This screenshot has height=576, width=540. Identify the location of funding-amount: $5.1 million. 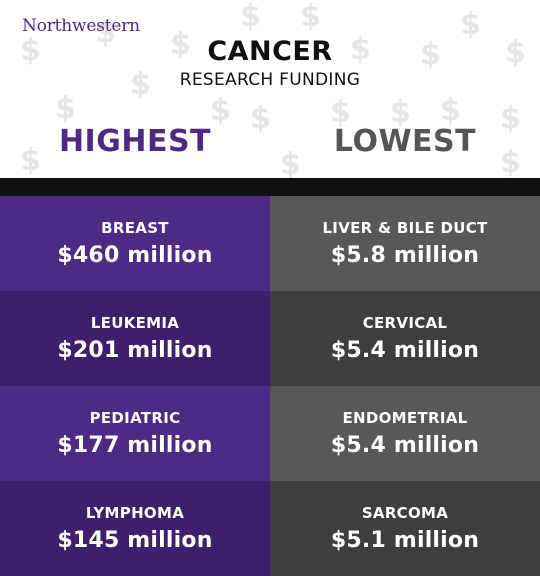
(405, 540).